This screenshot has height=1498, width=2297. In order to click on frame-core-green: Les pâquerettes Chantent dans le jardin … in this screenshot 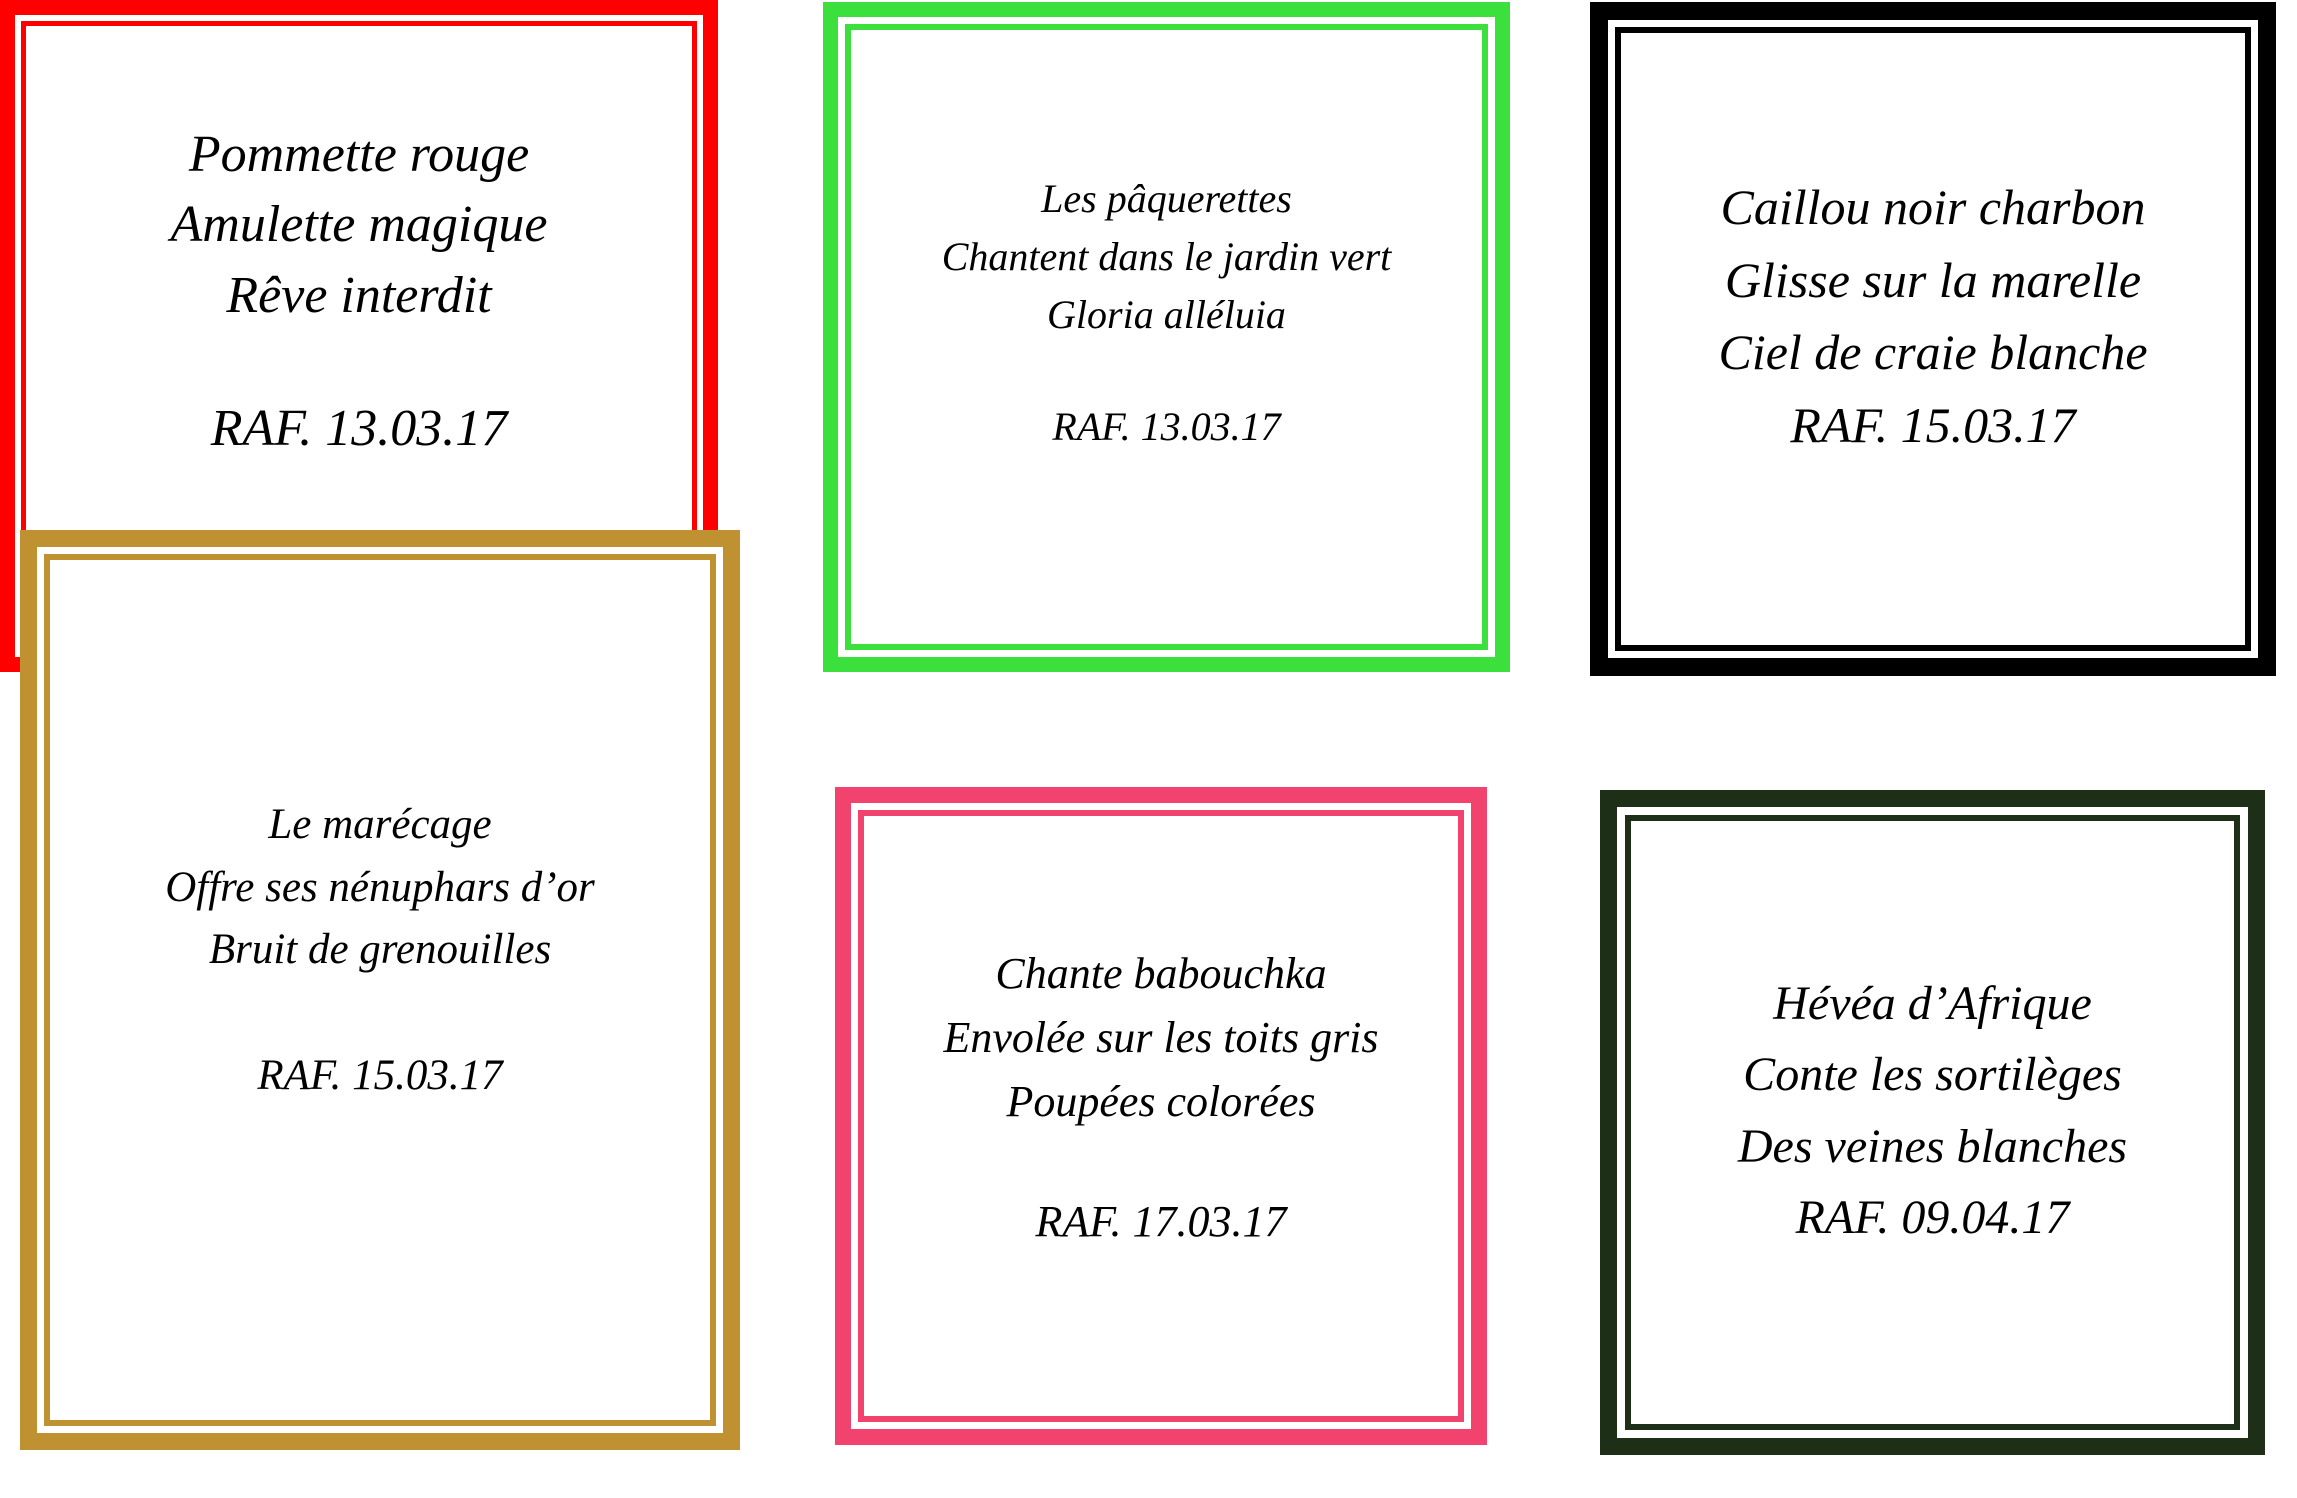, I will do `click(1166, 337)`.